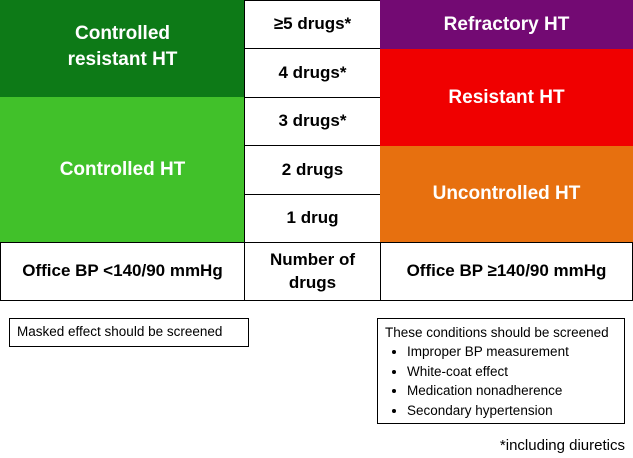  Describe the element at coordinates (312, 24) in the screenshot. I see `drug-count-5-plus: ≥5 drugs*` at that location.